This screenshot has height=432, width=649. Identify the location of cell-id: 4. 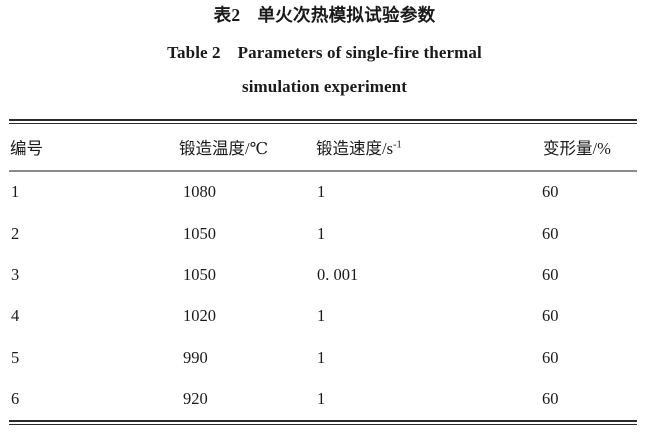
(15, 316).